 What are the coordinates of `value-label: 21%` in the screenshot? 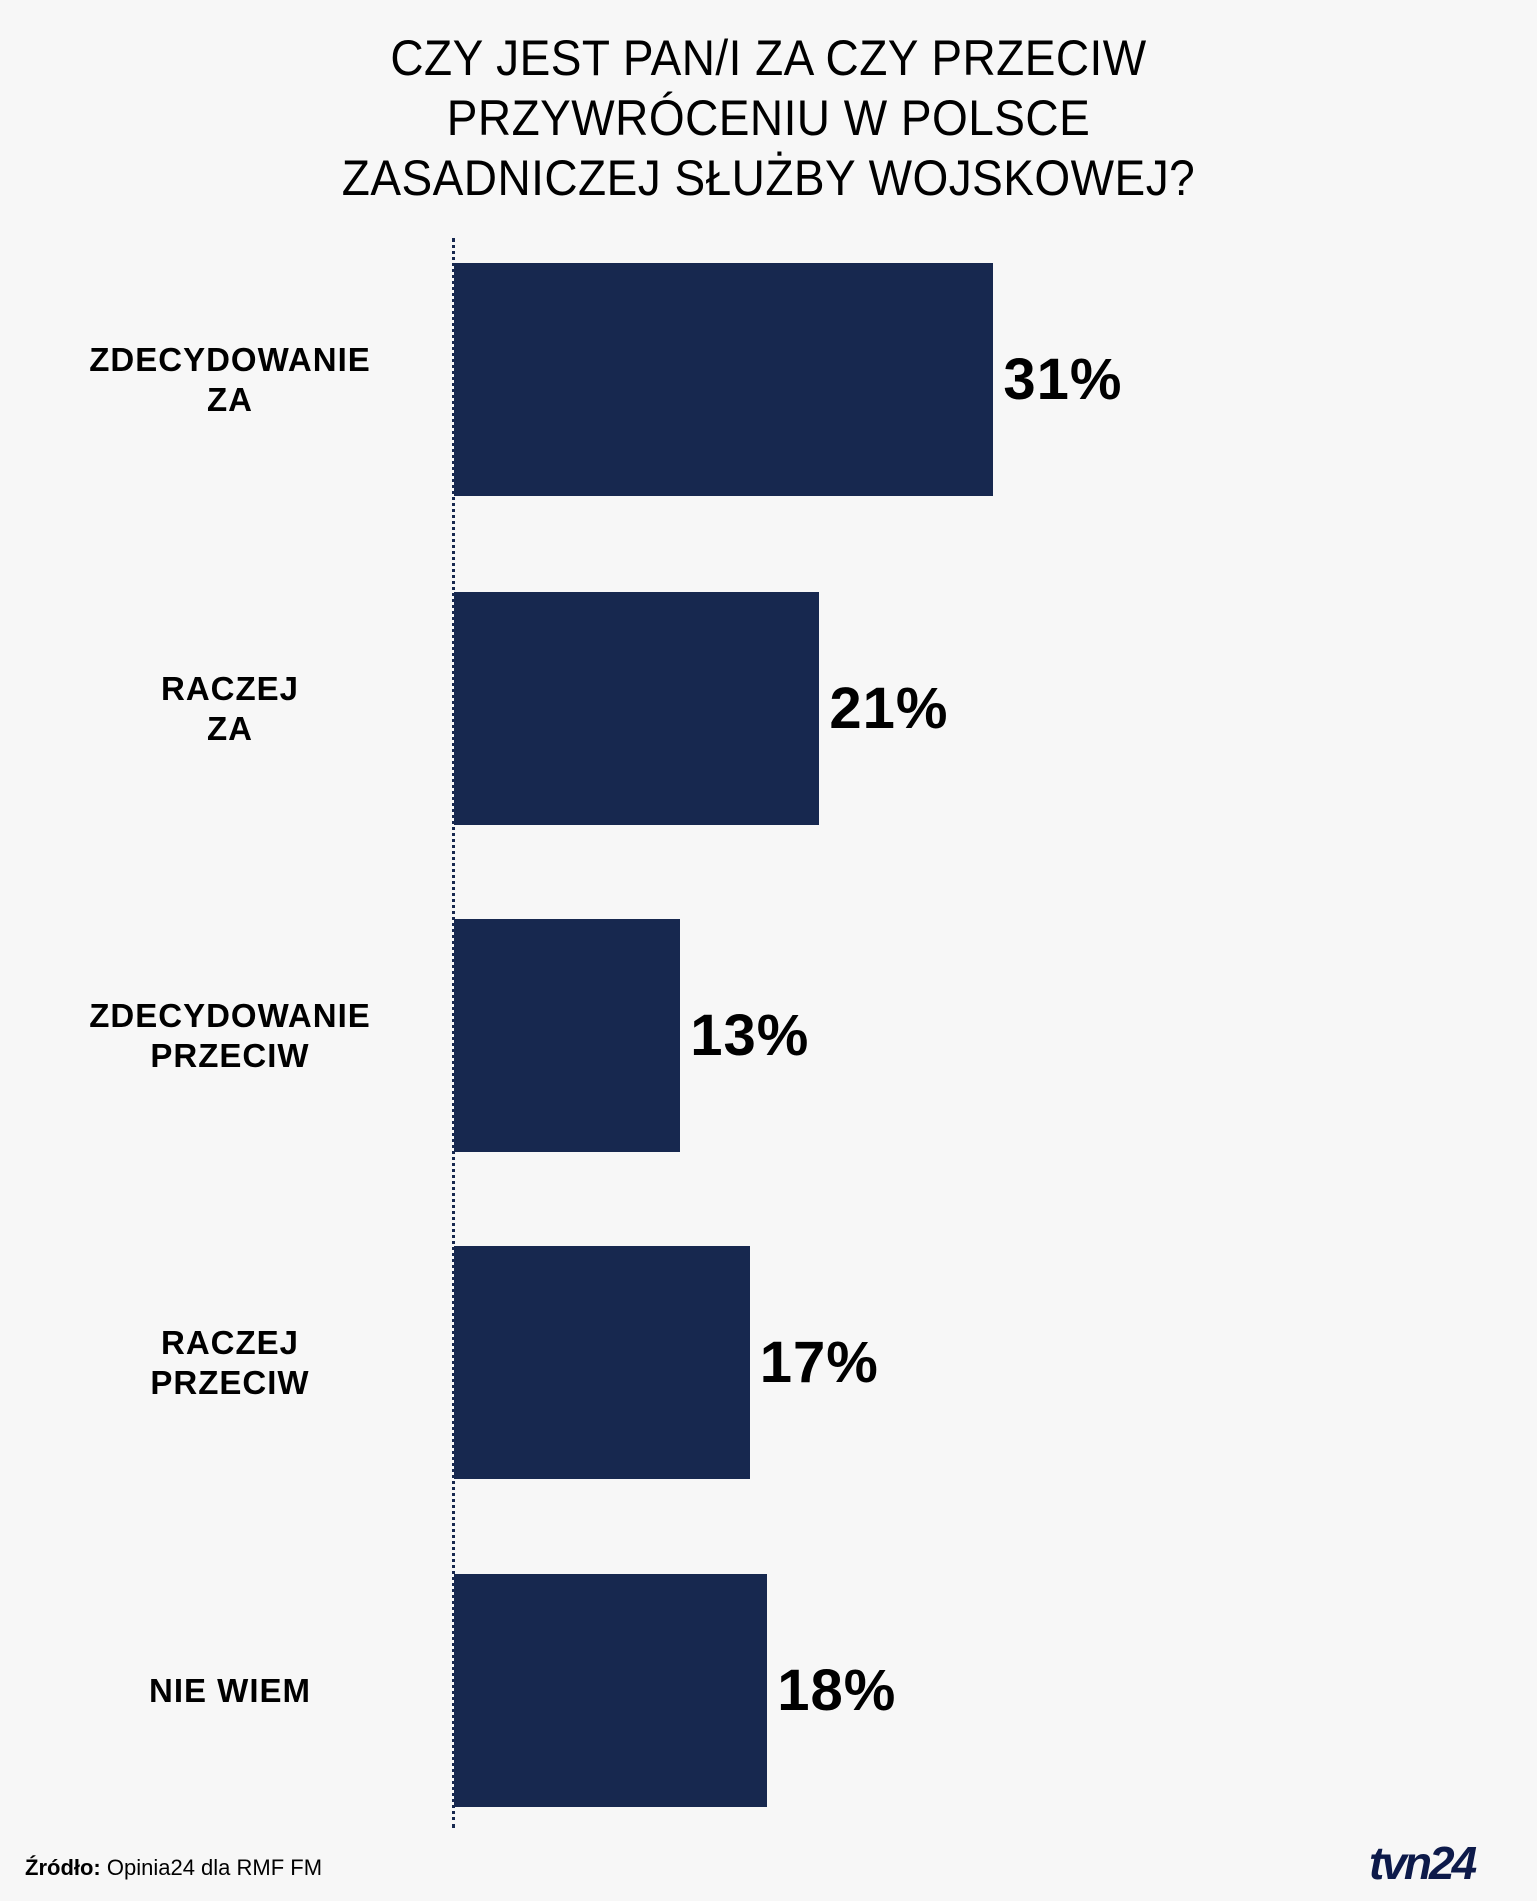 It's located at (889, 708).